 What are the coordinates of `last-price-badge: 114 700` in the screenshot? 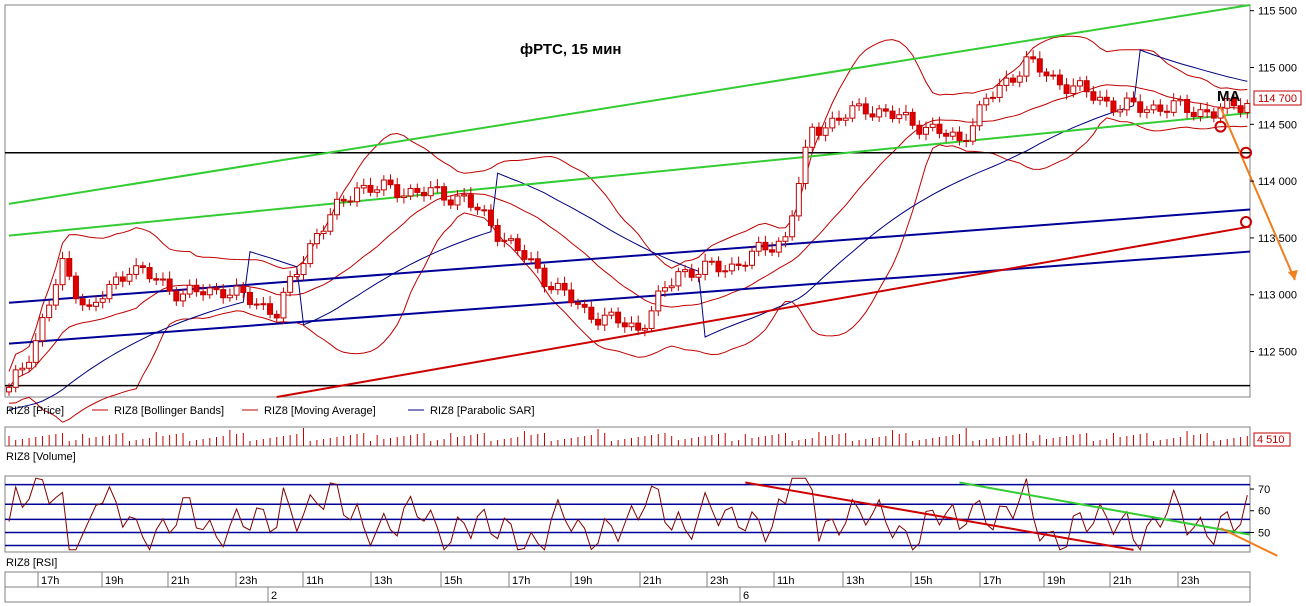 It's located at (1277, 98).